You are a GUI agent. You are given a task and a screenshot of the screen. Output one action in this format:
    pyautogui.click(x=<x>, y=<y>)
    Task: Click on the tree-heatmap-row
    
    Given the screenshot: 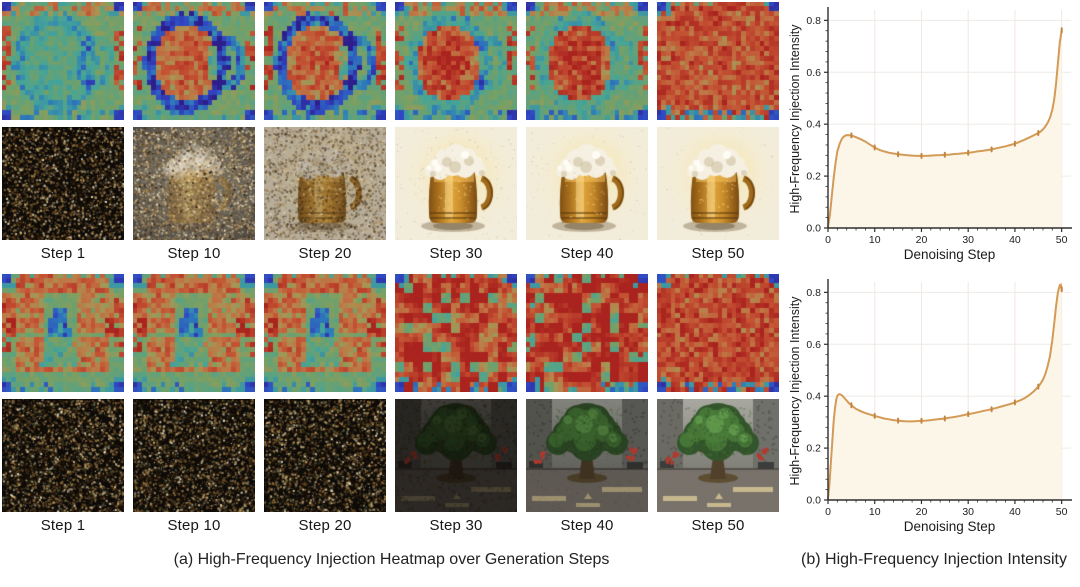 What is the action you would take?
    pyautogui.click(x=391, y=333)
    